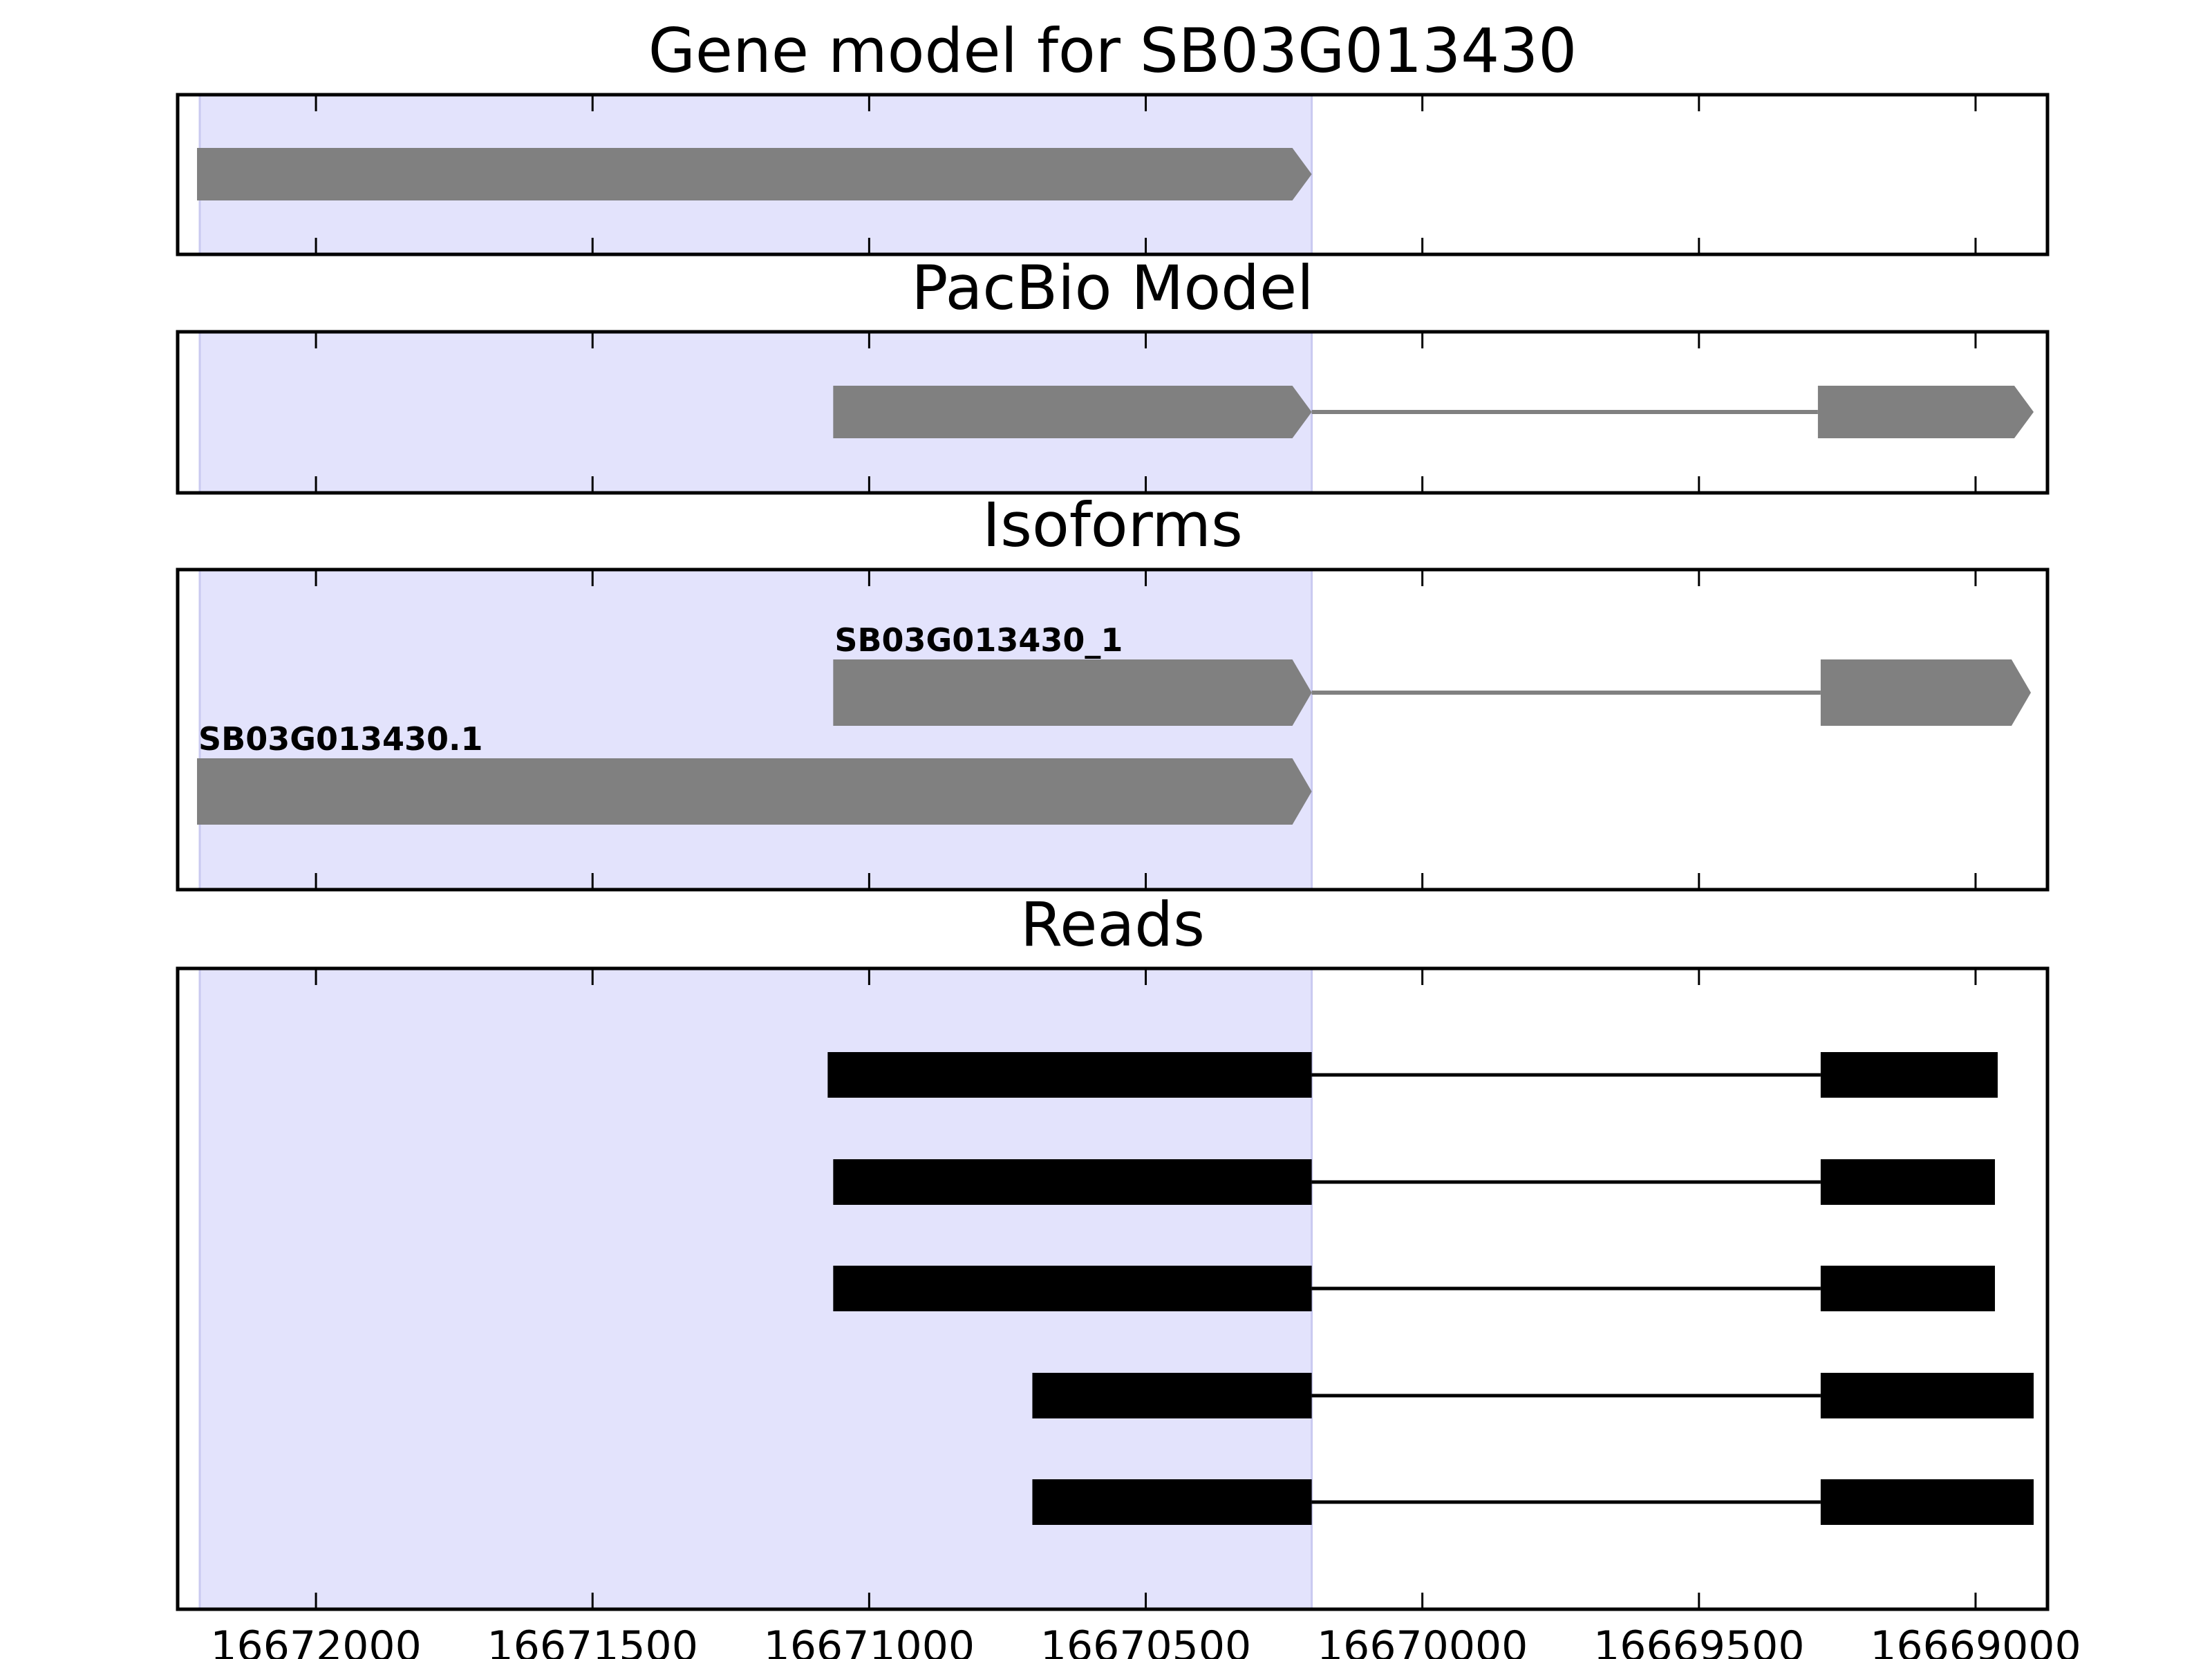 The image size is (2212, 1659). Describe the element at coordinates (1112, 288) in the screenshot. I see `panel-title: PacBio Model` at that location.